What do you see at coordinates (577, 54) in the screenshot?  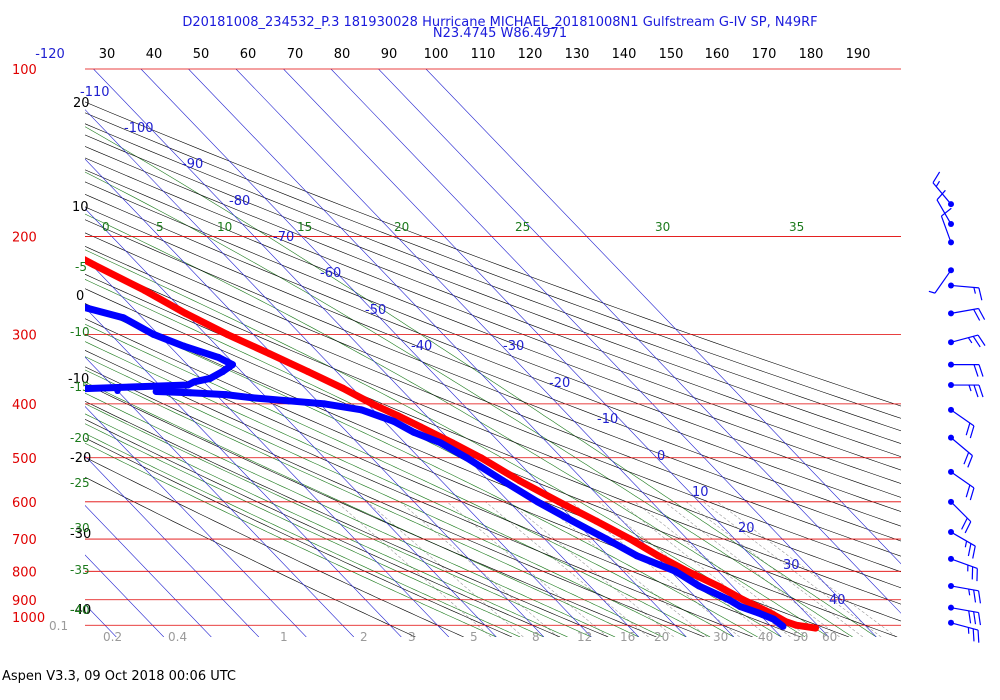 I see `top-scale-label: 130` at bounding box center [577, 54].